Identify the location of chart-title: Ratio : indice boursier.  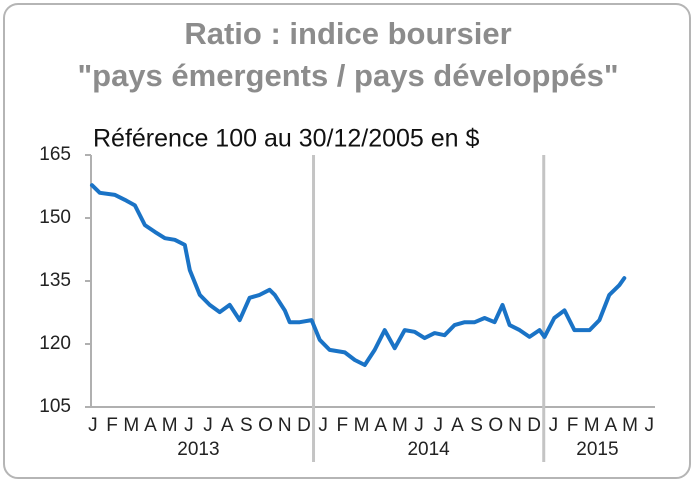
(347, 33).